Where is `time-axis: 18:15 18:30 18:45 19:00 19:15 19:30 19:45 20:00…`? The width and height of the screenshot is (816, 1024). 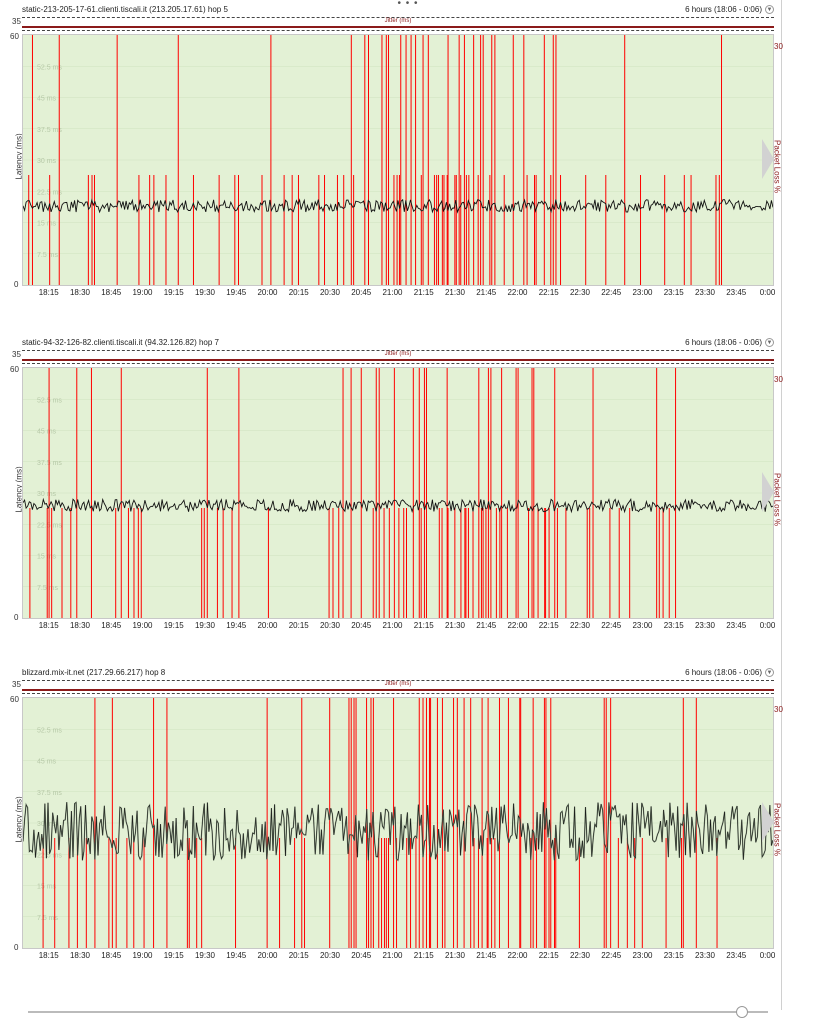
time-axis: 18:15 18:30 18:45 19:00 19:15 19:30 19:45 20:00… is located at coordinates (399, 956).